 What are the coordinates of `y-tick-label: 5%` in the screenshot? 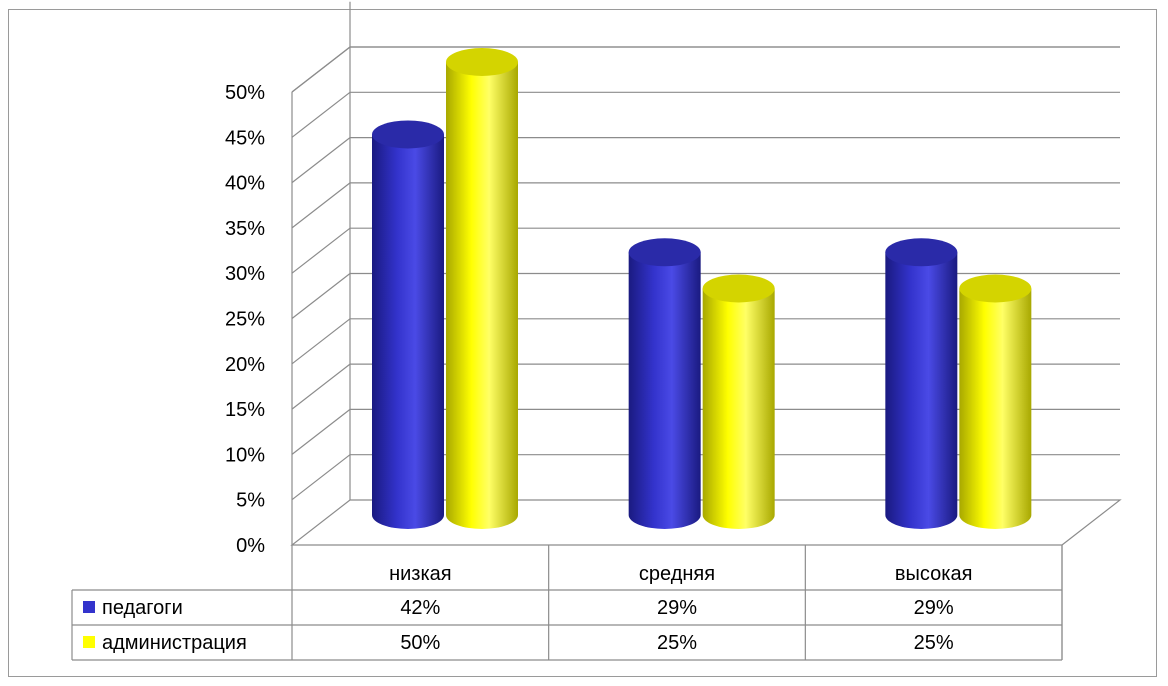 It's located at (250, 501).